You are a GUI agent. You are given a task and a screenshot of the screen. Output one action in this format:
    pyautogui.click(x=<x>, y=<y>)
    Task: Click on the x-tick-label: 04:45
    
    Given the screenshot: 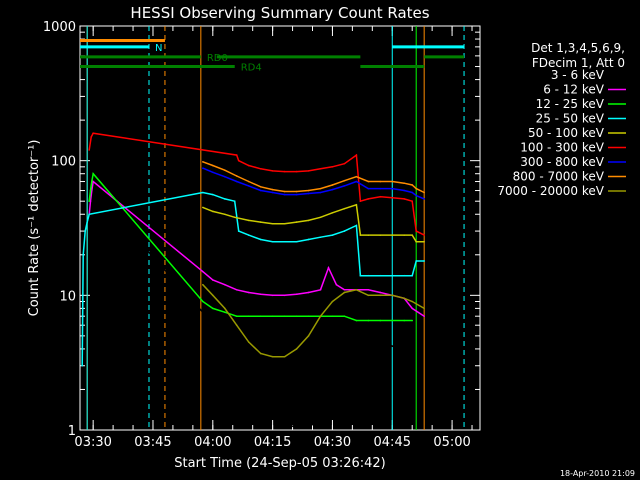 What is the action you would take?
    pyautogui.click(x=392, y=442)
    